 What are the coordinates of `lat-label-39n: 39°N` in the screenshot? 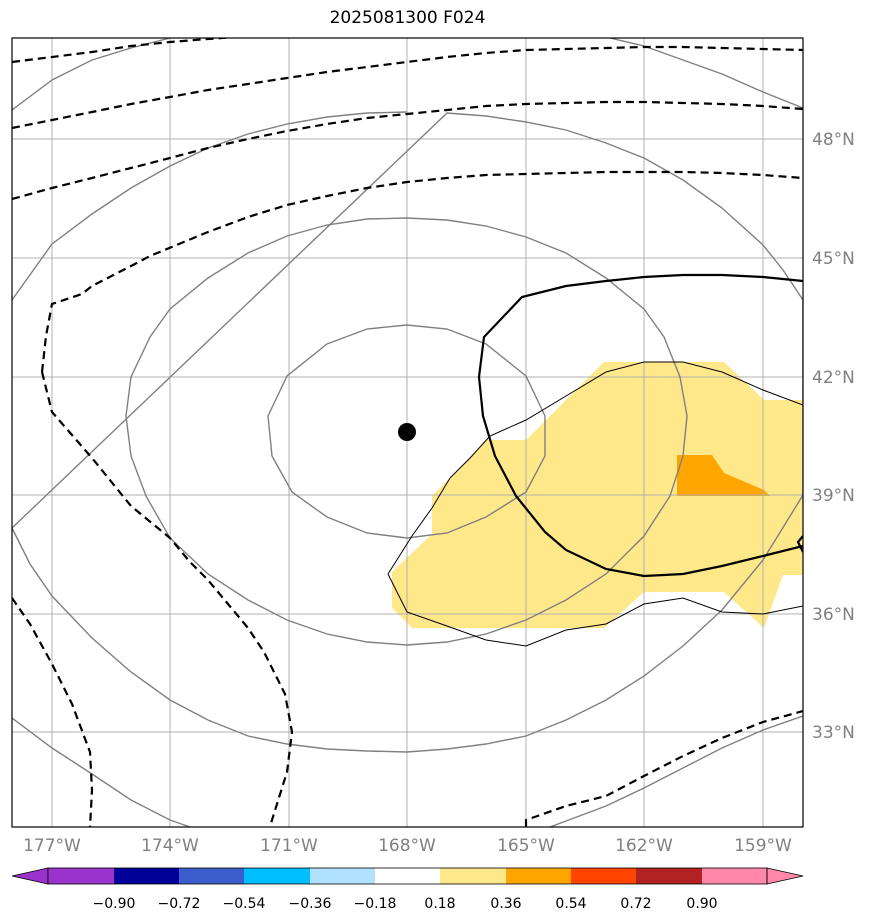 It's located at (833, 496).